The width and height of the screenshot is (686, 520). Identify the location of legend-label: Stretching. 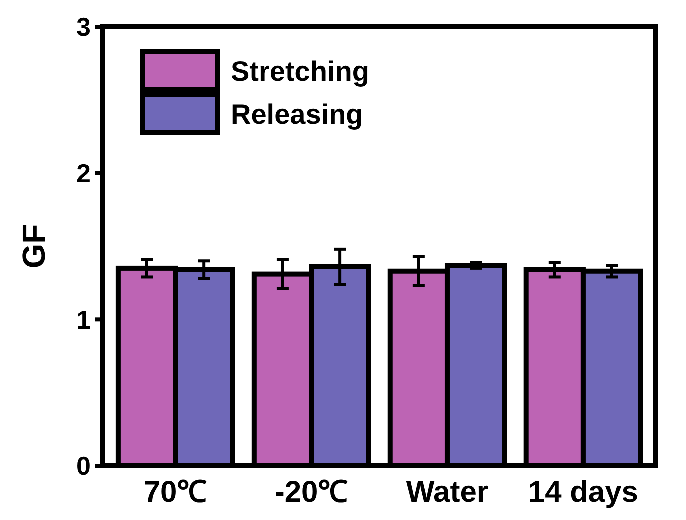
(300, 71).